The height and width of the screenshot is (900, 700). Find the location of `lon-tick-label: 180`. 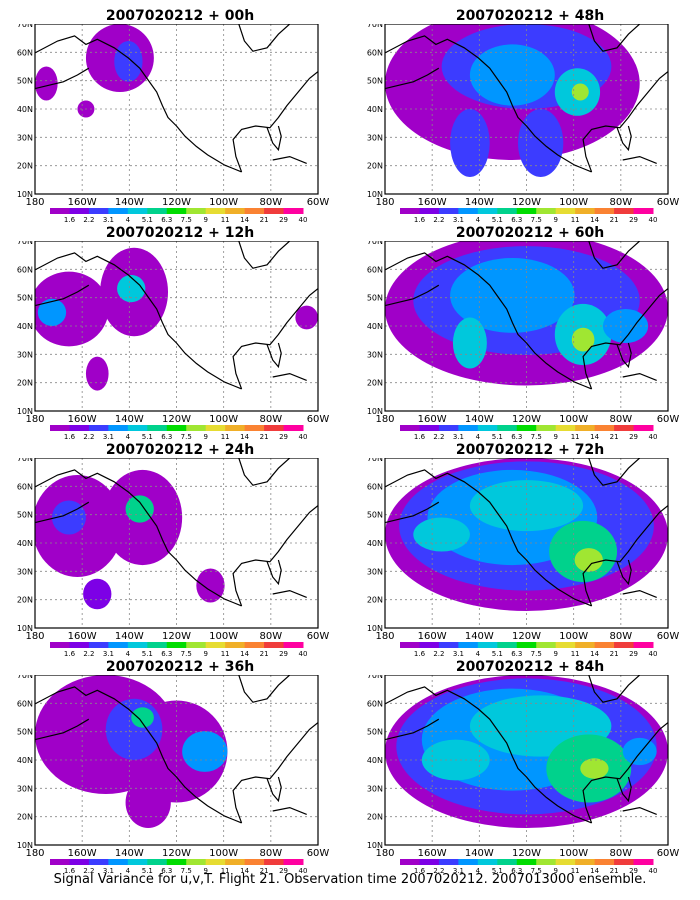

lon-tick-label: 180 is located at coordinates (384, 202).